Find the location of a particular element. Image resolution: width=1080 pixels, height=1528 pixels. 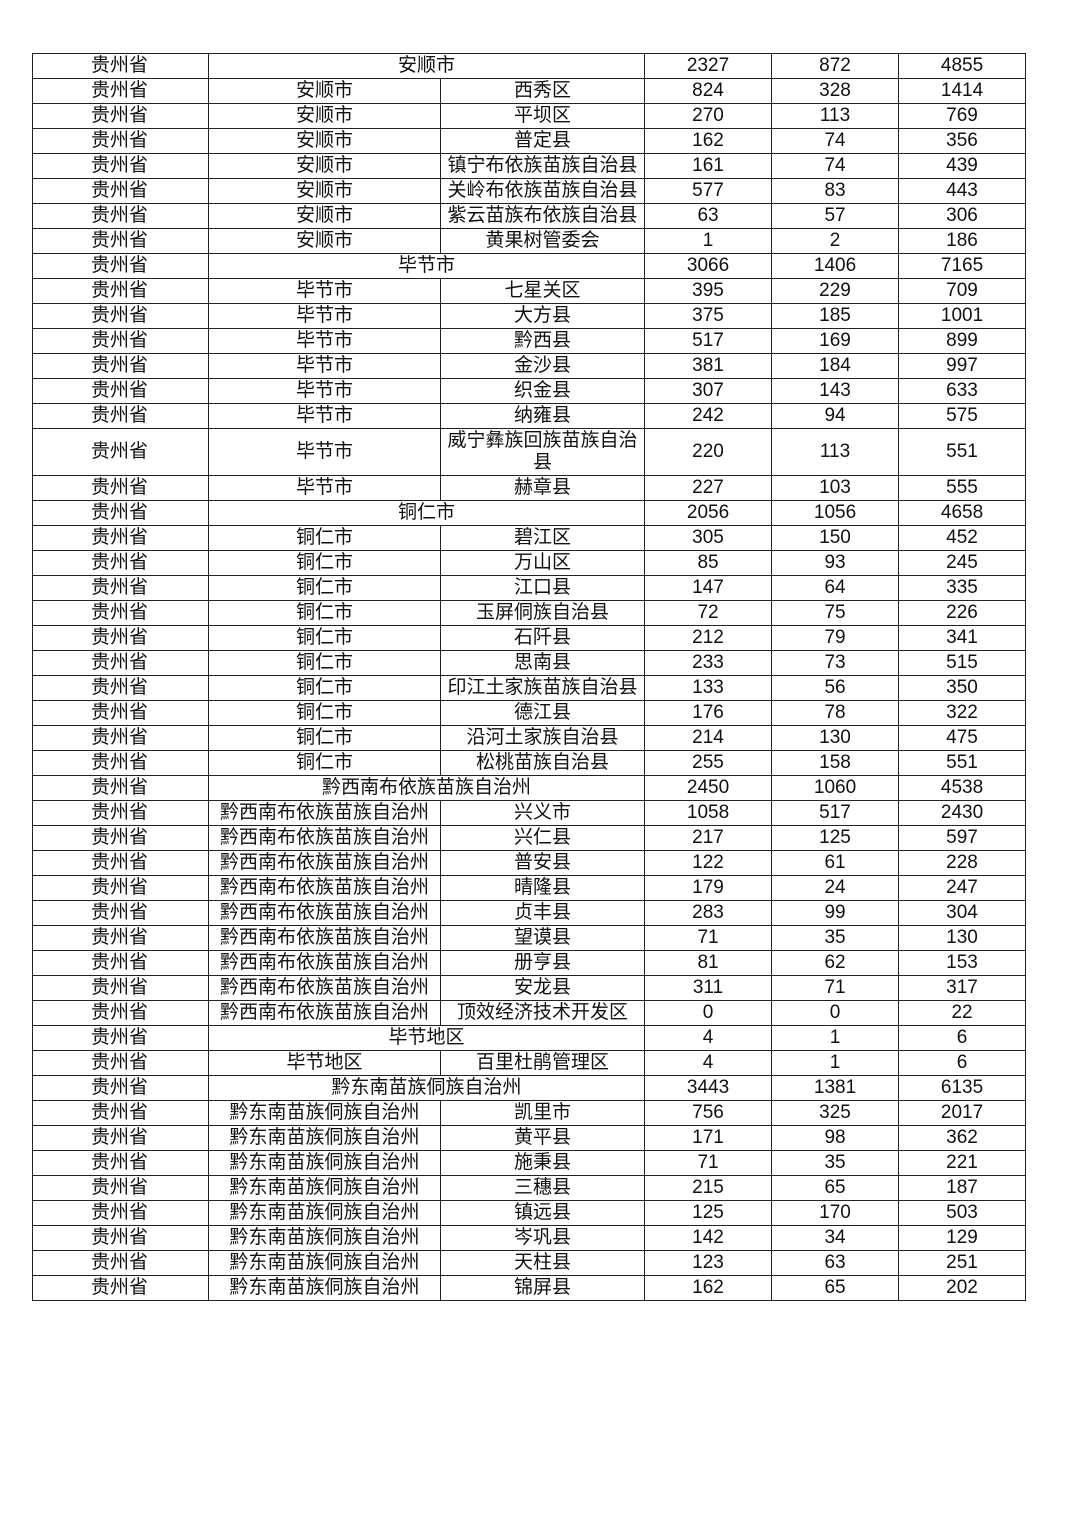

county-cell: 贞丰县 is located at coordinates (542, 913).